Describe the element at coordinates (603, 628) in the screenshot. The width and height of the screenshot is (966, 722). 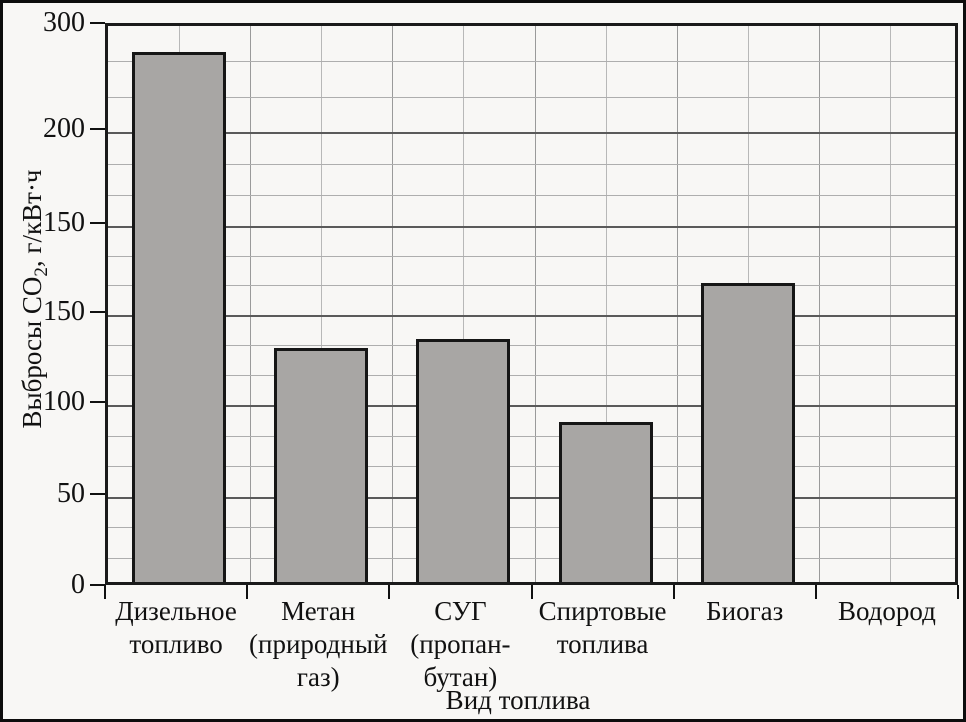
I see `x-axis-category-label-alcohol-fuels: Спиртовые топлива` at that location.